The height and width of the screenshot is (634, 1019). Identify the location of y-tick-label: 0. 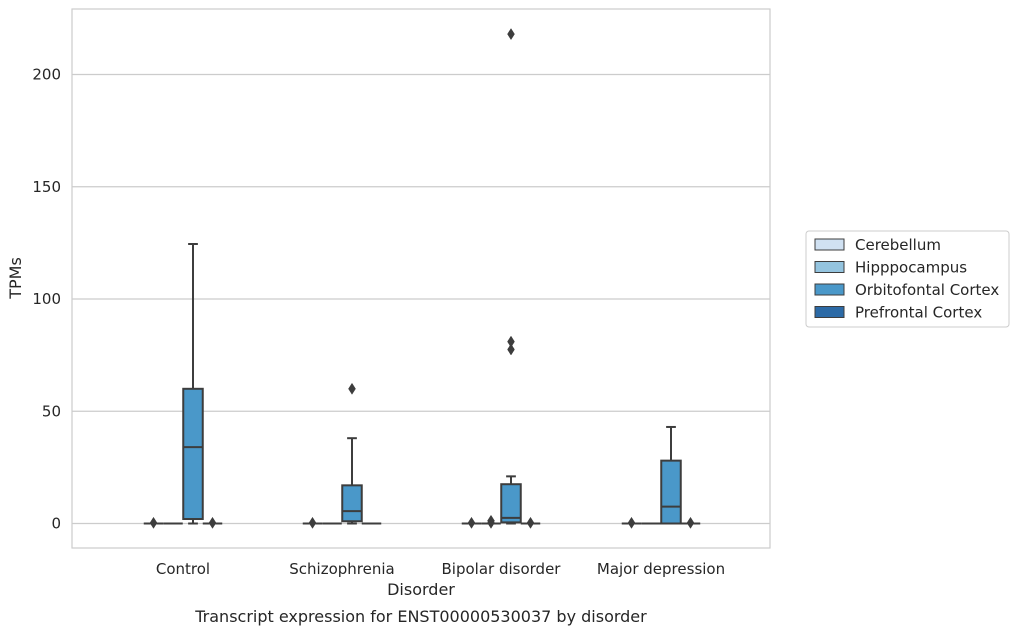
(56, 524).